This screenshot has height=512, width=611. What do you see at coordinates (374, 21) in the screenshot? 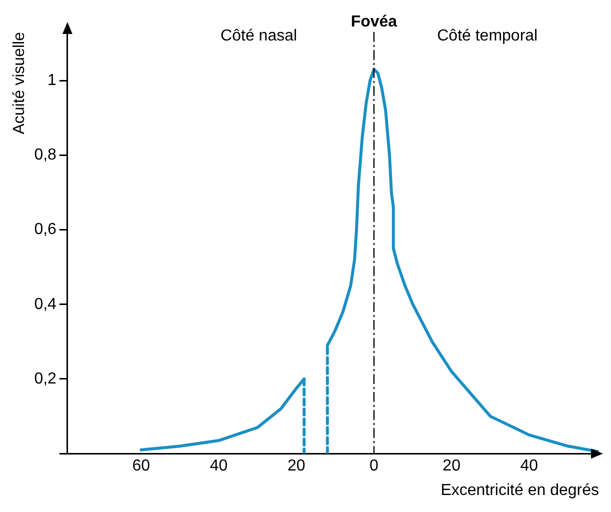
I see `ref-line-label: Fovéa` at bounding box center [374, 21].